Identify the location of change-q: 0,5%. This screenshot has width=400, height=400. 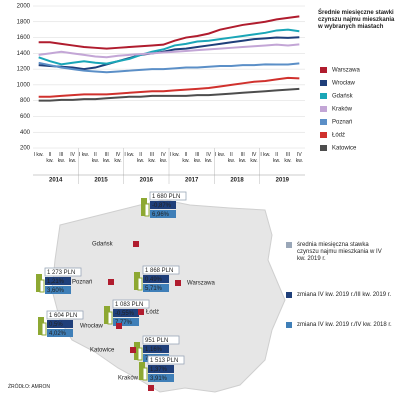
(56, 325).